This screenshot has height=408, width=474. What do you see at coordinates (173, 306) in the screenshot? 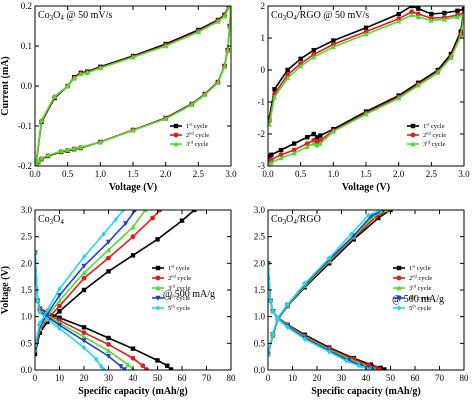
I see `legend-sup: th` at bounding box center [173, 306].